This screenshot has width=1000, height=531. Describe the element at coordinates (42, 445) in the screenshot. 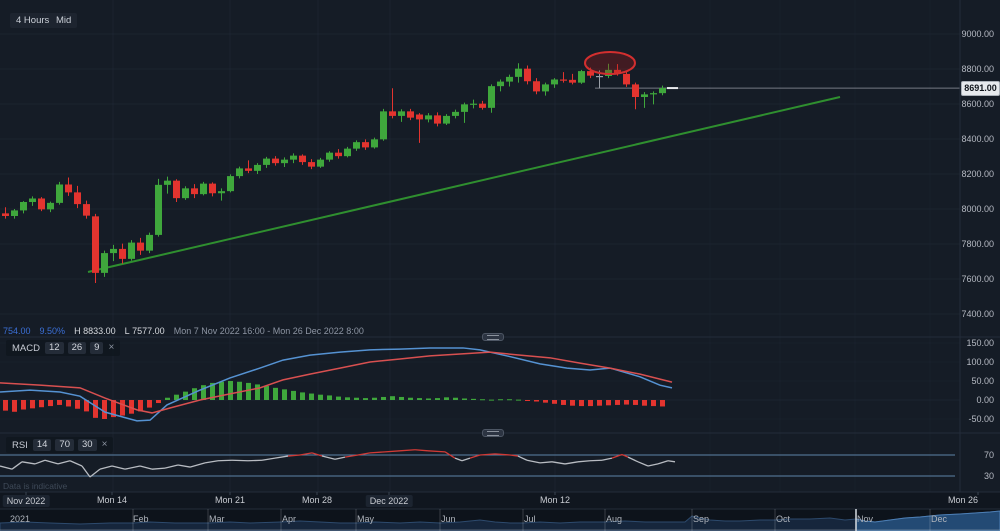

I see `rsi-param-chip: 14` at that location.